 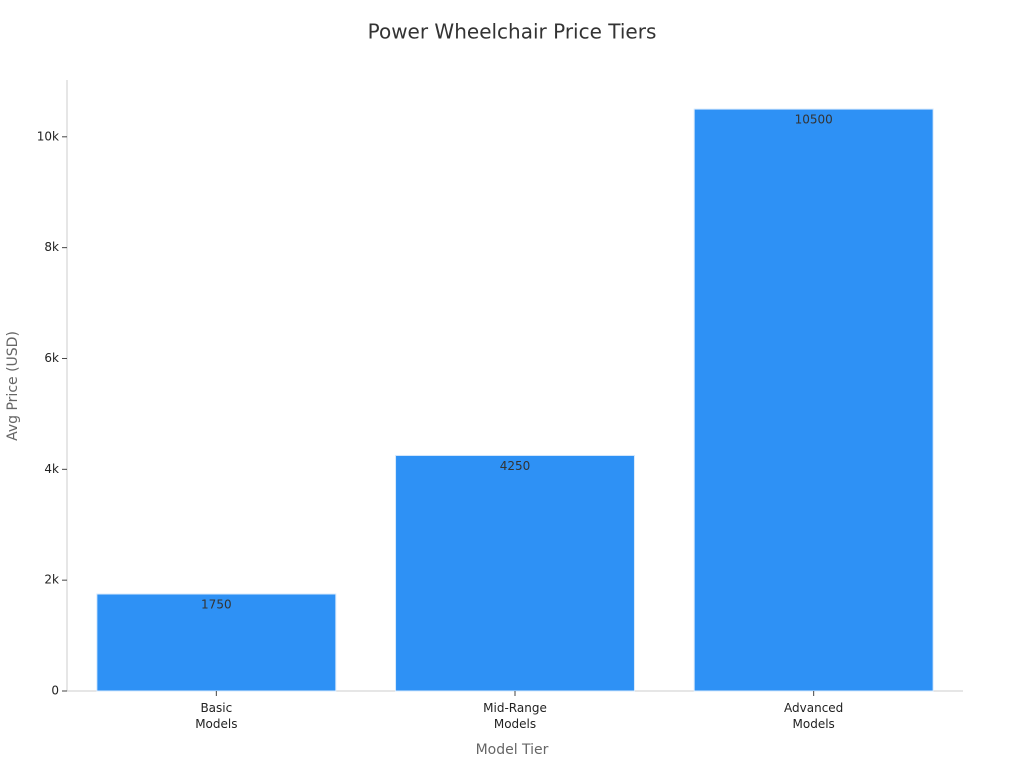 I want to click on x-axis-title: Model Tier, so click(x=512, y=750).